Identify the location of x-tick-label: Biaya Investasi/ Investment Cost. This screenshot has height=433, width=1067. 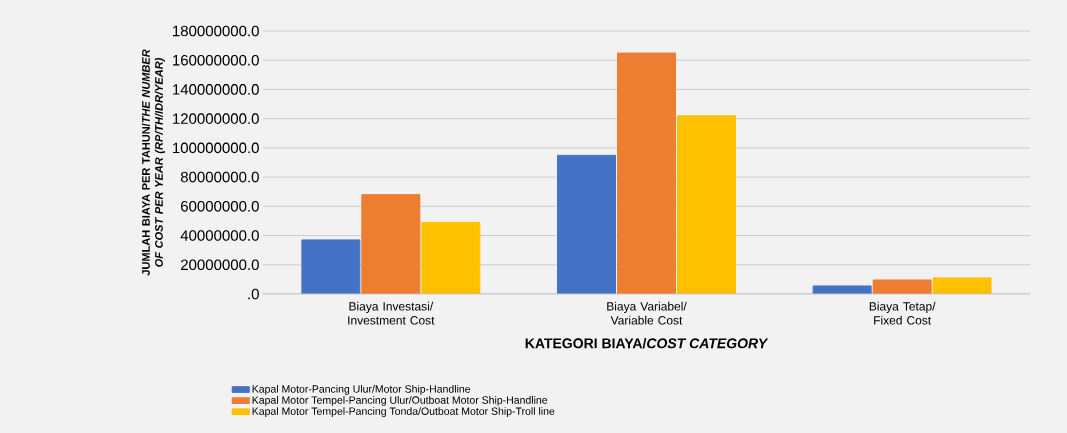
(391, 313).